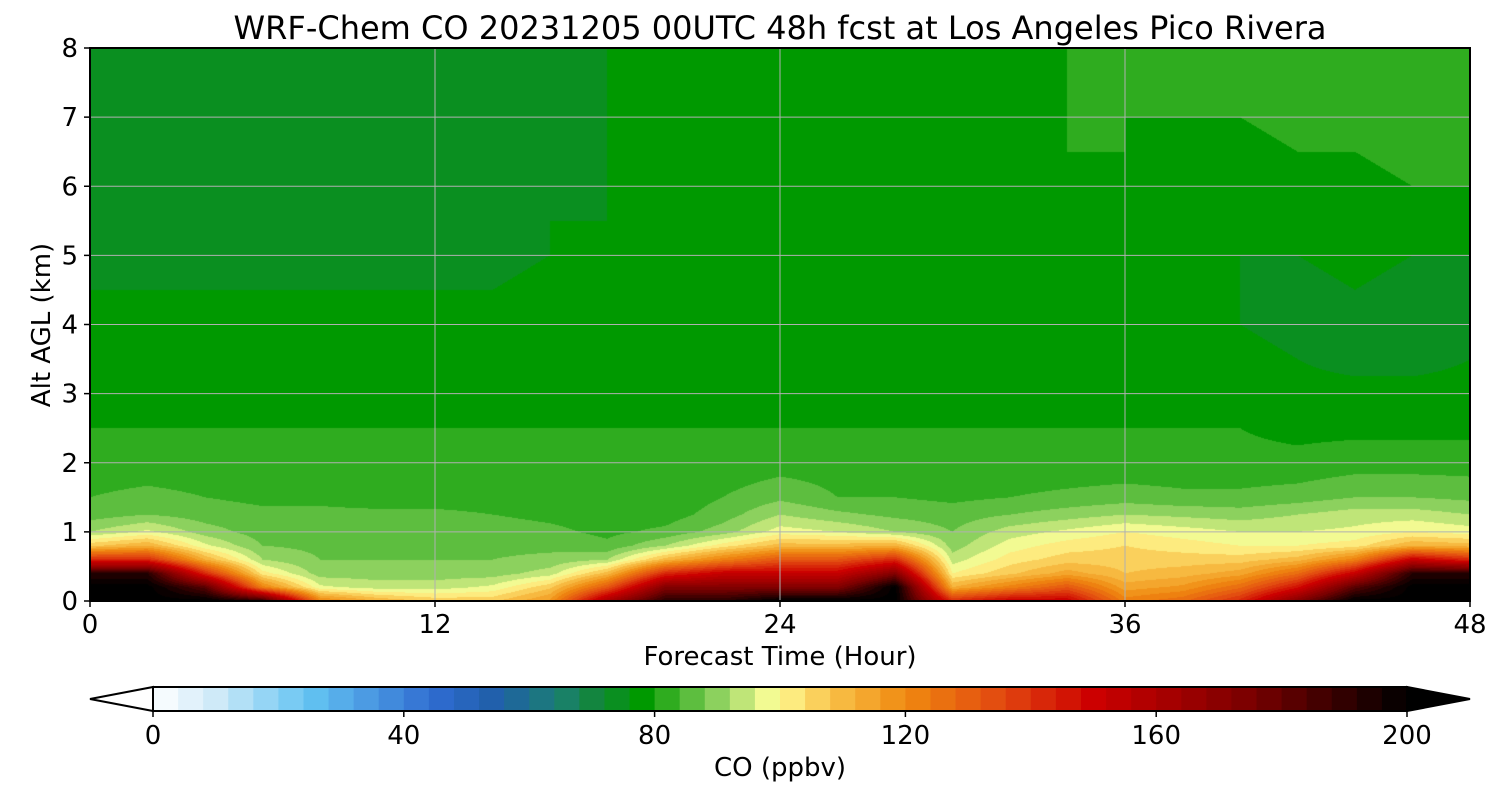 The image size is (1500, 800). Describe the element at coordinates (1407, 736) in the screenshot. I see `colorbar-tick-label: 200` at that location.